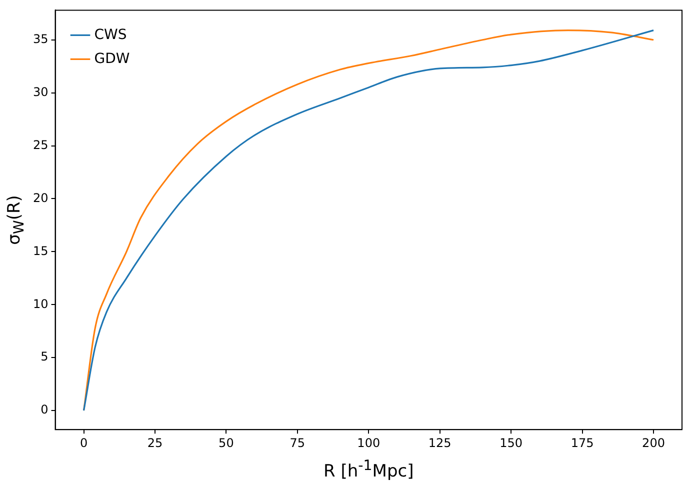 This screenshot has height=490, width=690. What do you see at coordinates (110, 34) in the screenshot?
I see `legend-label: CWS` at bounding box center [110, 34].